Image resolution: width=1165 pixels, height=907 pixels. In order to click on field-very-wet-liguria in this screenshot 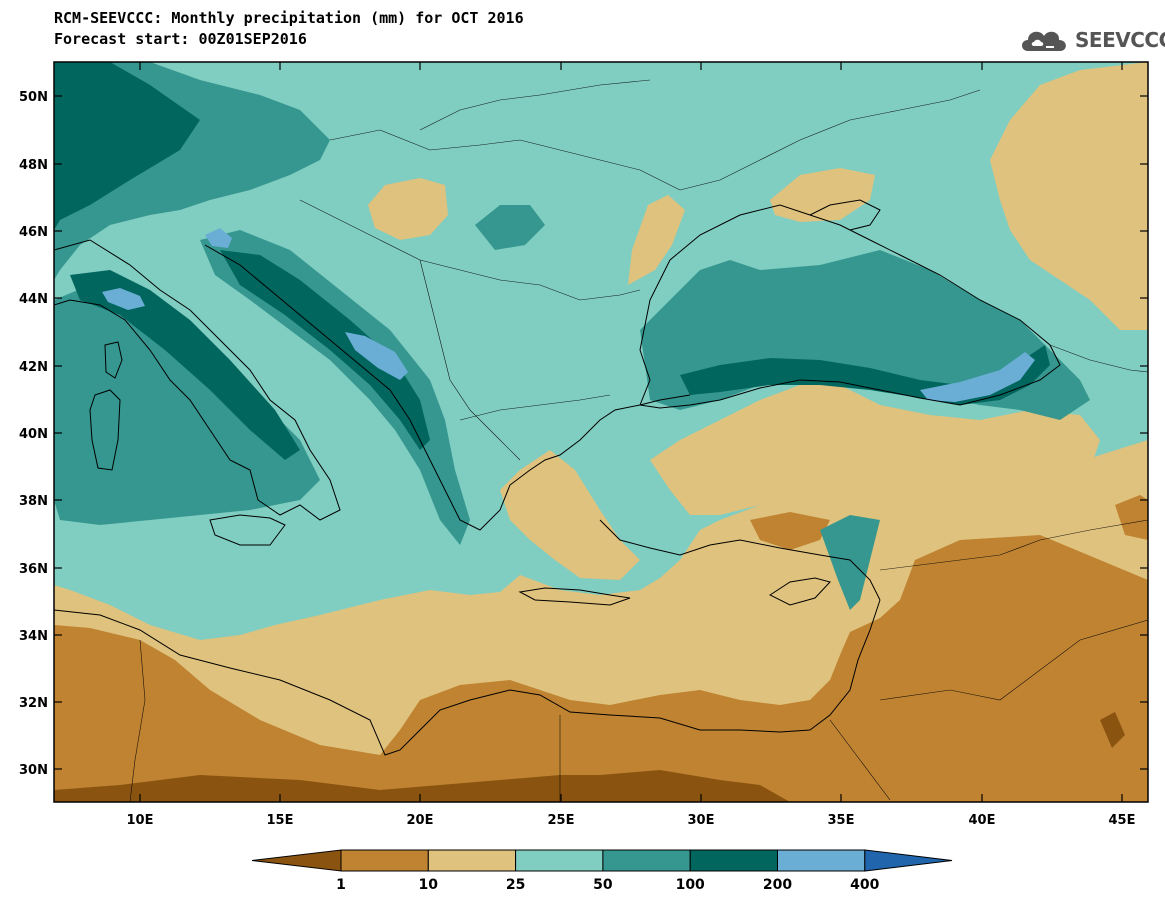, I will do `click(185, 365)`.